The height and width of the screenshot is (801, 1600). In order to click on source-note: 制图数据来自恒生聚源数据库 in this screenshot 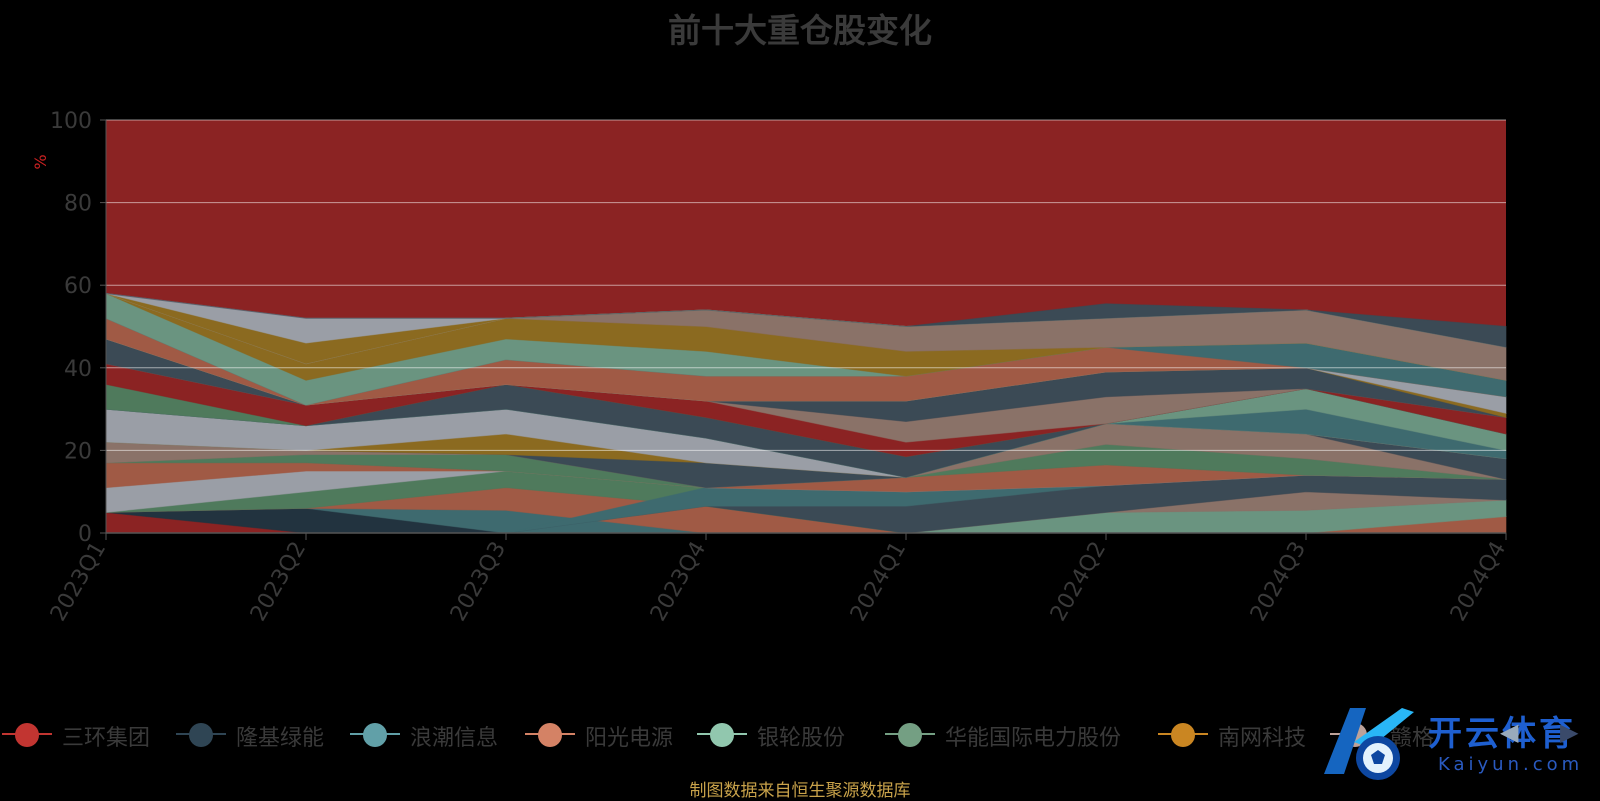, I will do `click(800, 791)`.